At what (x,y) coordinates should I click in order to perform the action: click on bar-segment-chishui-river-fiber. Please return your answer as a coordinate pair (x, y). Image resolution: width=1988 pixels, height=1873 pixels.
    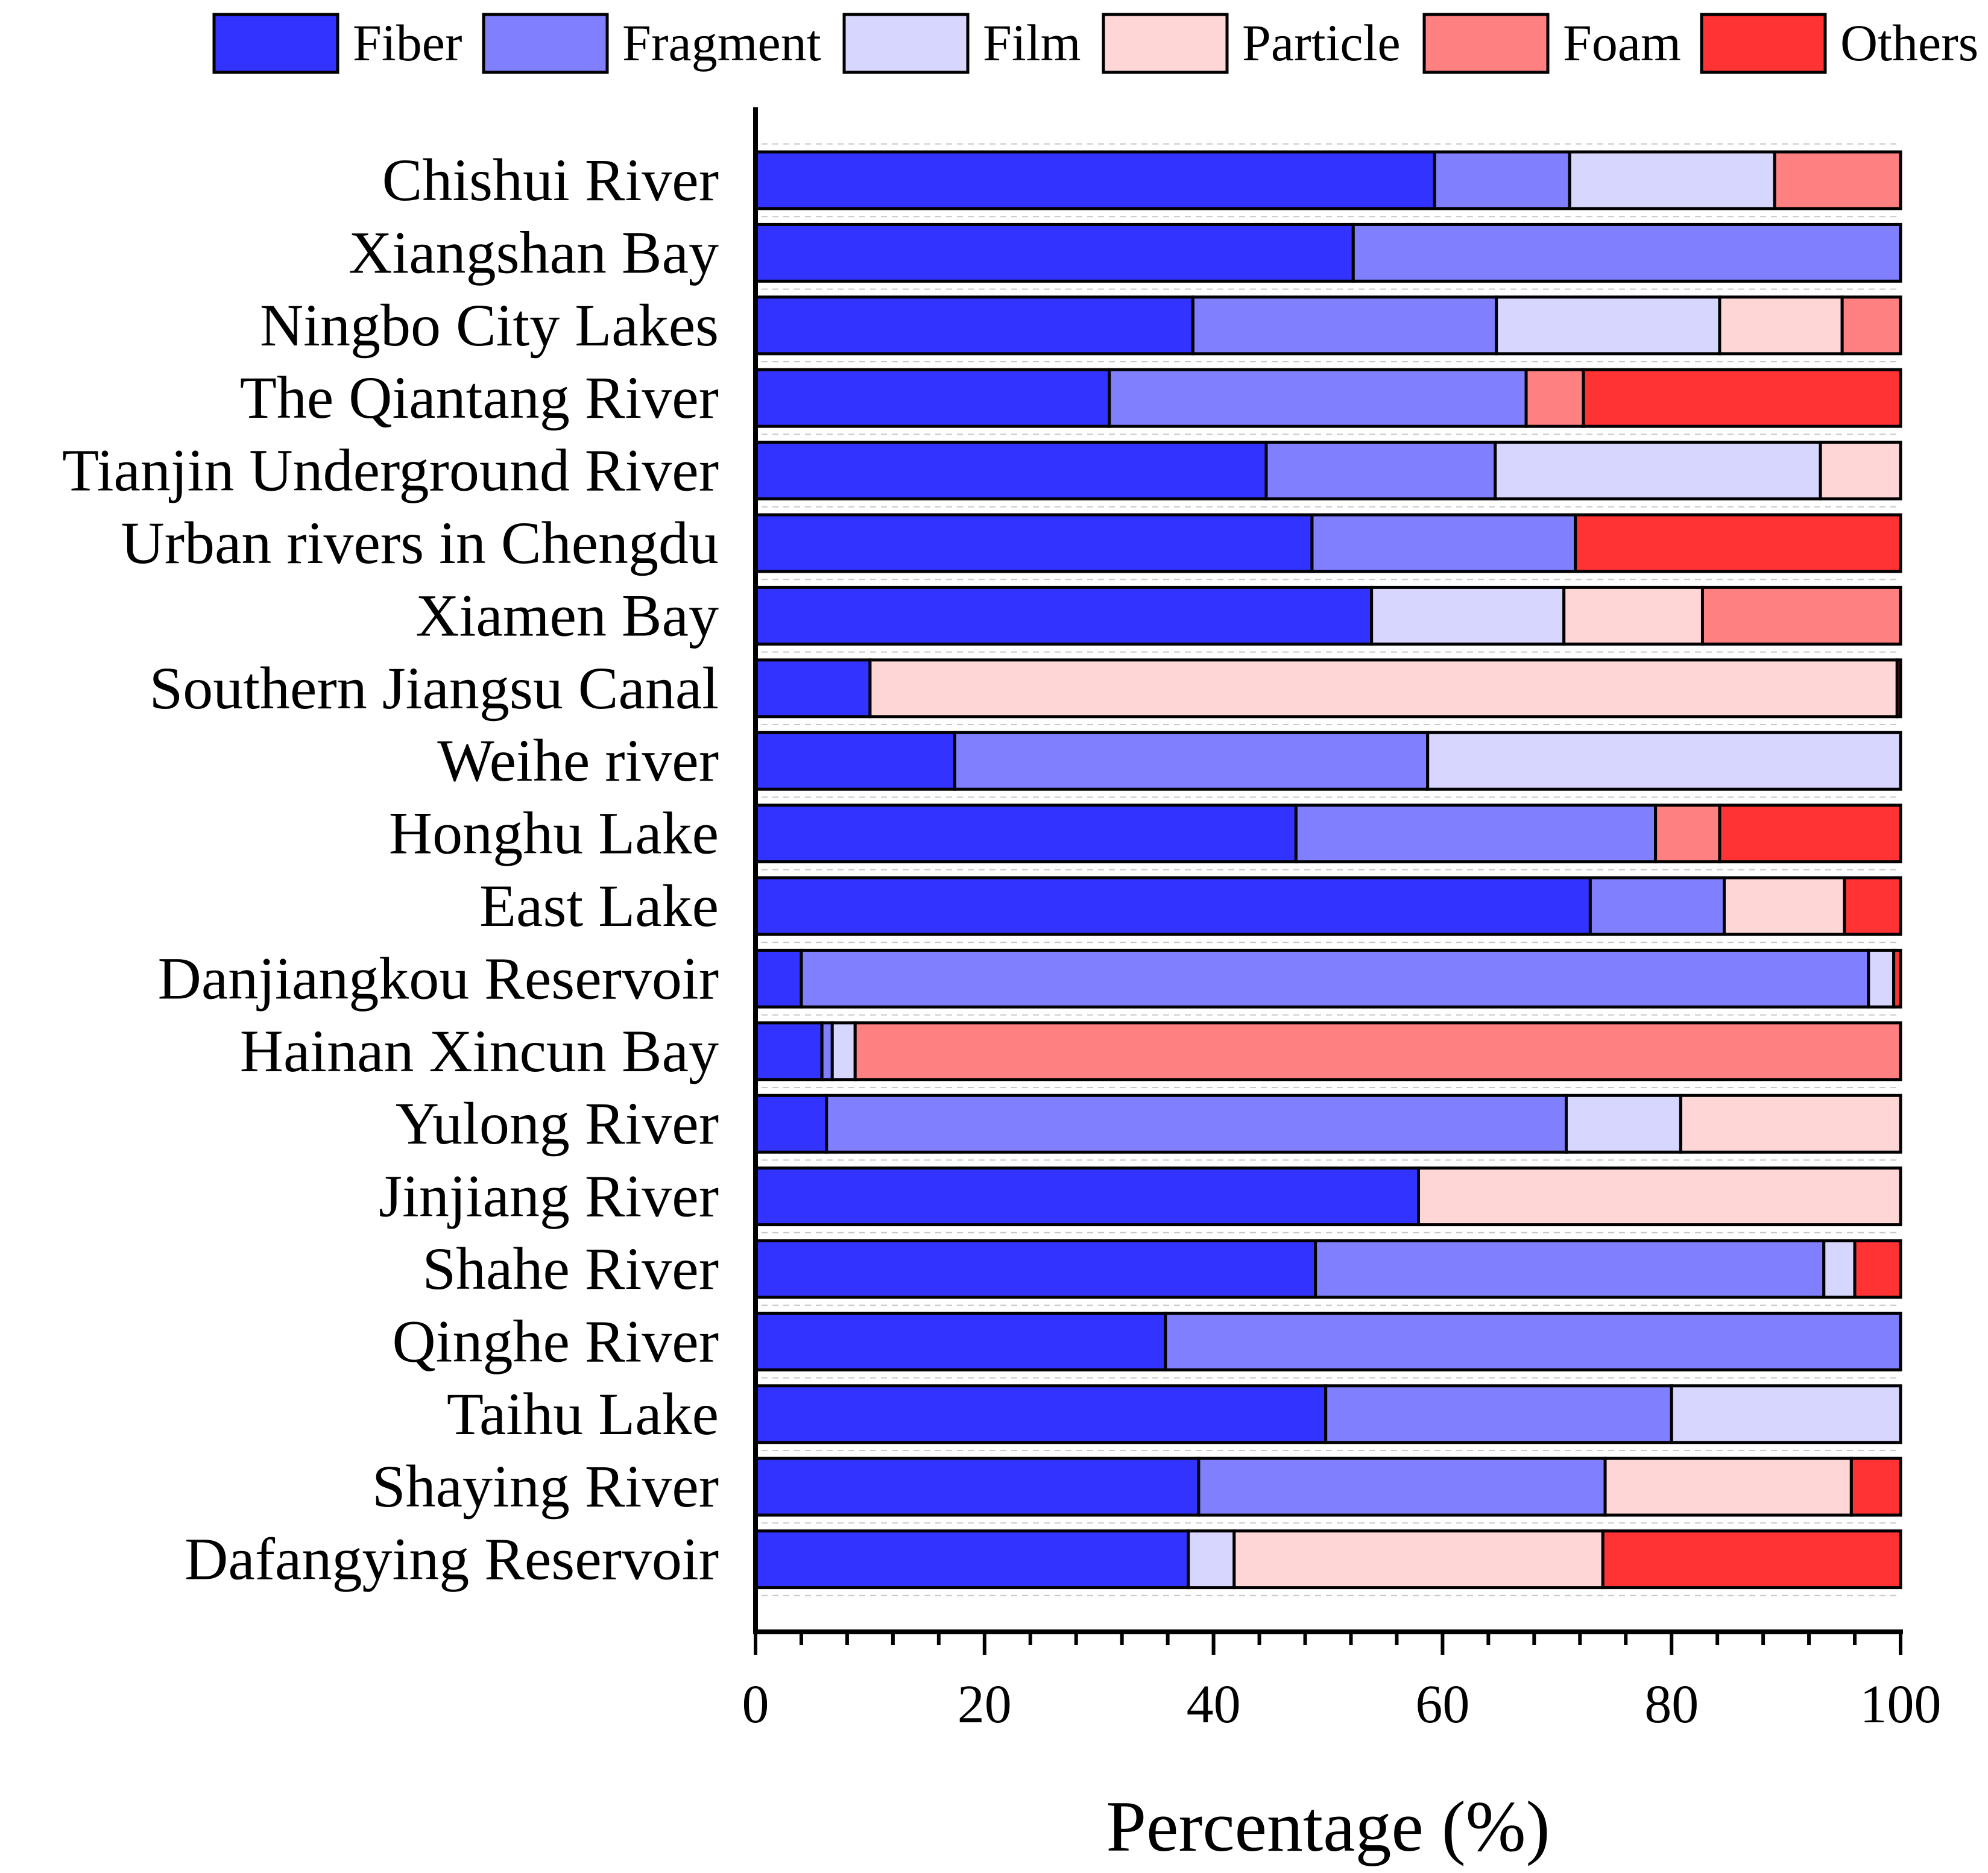
    Looking at the image, I should click on (1095, 180).